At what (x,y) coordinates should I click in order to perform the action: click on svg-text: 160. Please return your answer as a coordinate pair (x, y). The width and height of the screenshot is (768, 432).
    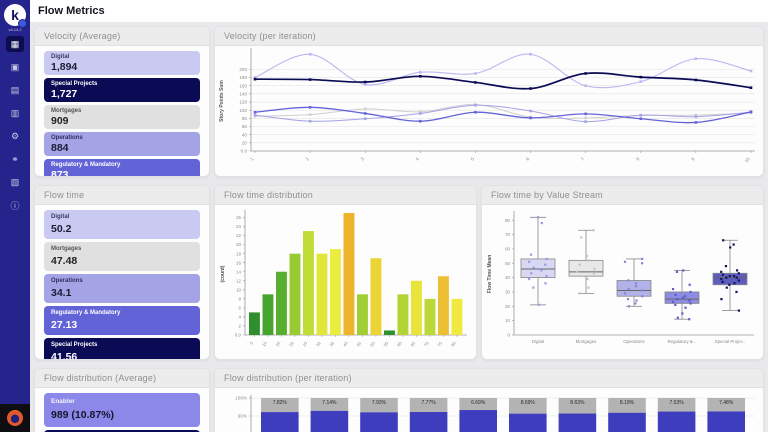
    Looking at the image, I should click on (243, 85).